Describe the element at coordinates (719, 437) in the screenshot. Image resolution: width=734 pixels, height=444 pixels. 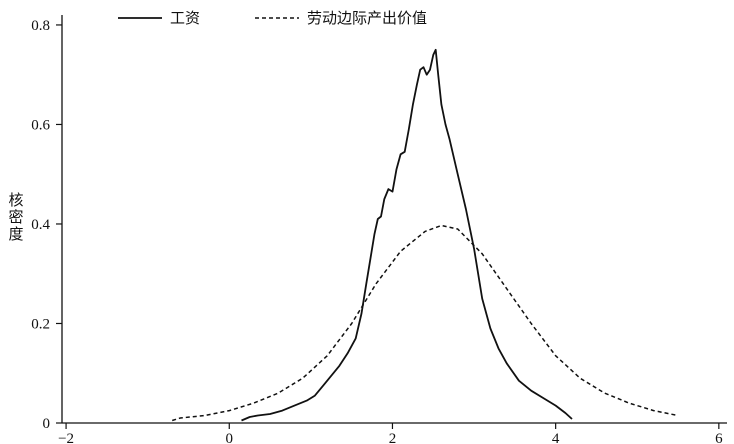
I see `x-tick-label: 6` at that location.